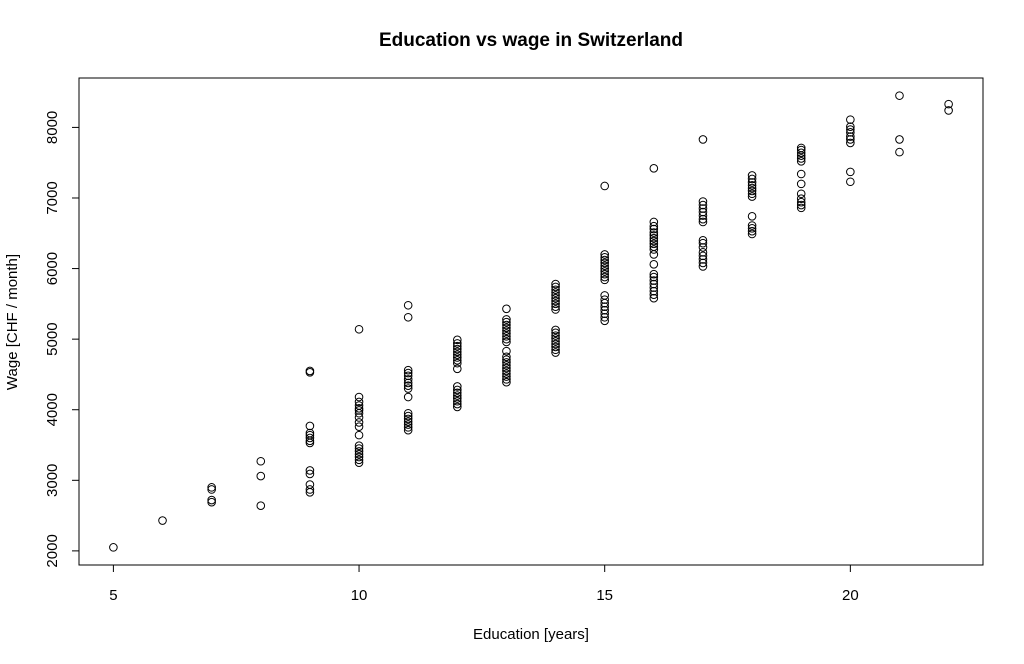 Image resolution: width=1024 pixels, height=664 pixels. I want to click on y-tick-label: 3000, so click(52, 480).